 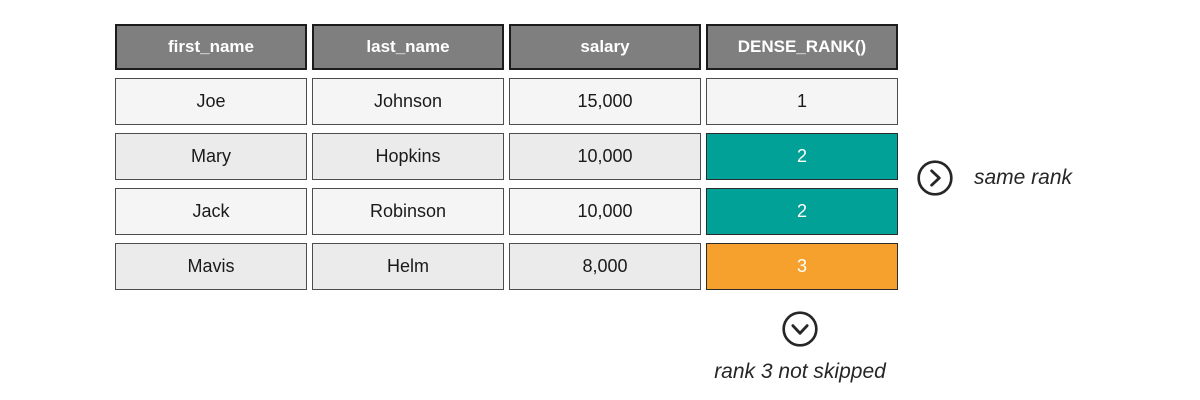 What do you see at coordinates (408, 101) in the screenshot?
I see `table-cell: Johnson` at bounding box center [408, 101].